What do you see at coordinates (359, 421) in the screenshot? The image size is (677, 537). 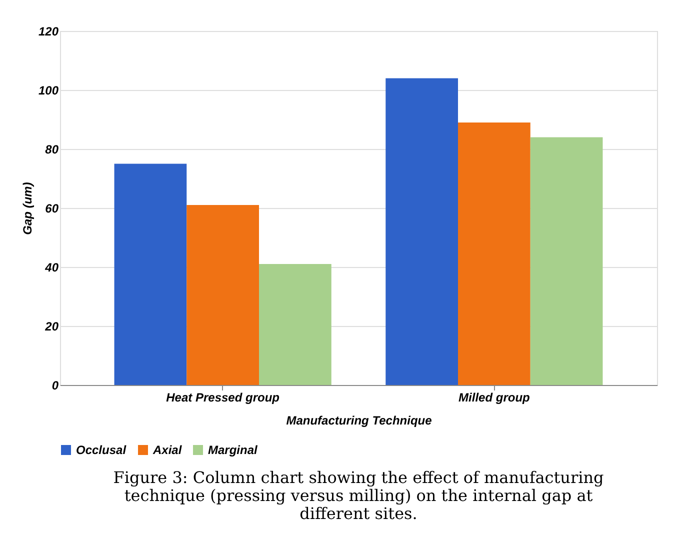 I see `x-axis-title: Manufacturing Technique` at bounding box center [359, 421].